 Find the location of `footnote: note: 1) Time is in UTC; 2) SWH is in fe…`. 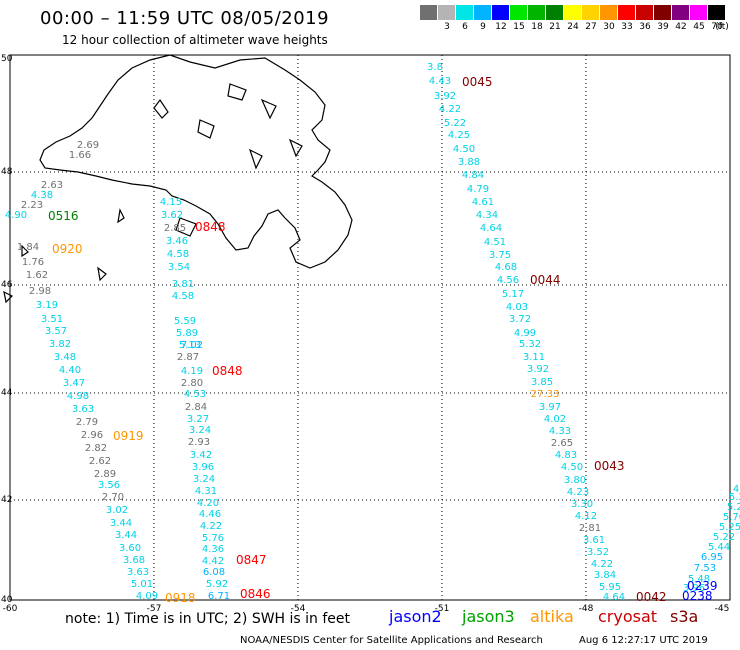

footnote: note: 1) Time is in UTC; 2) SWH is in fe… is located at coordinates (208, 619).